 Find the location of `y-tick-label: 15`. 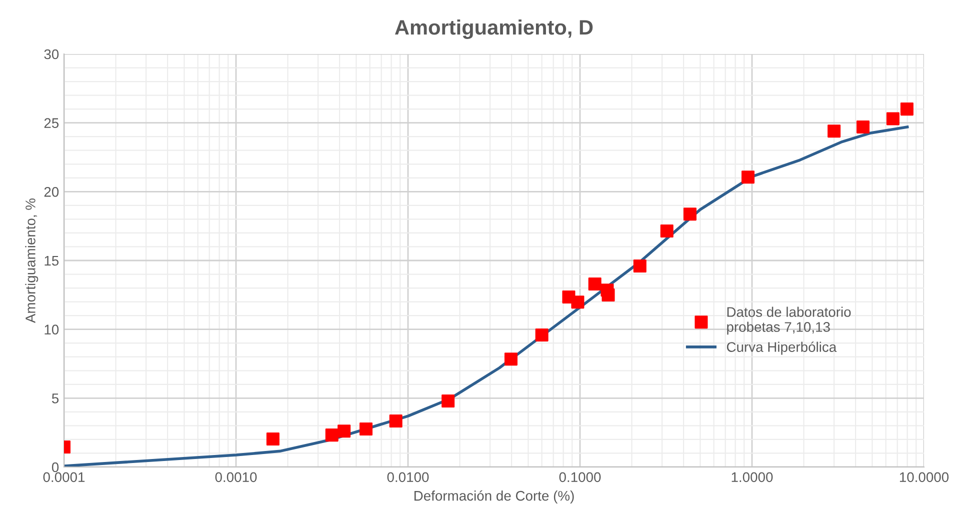

y-tick-label: 15 is located at coordinates (51, 261).